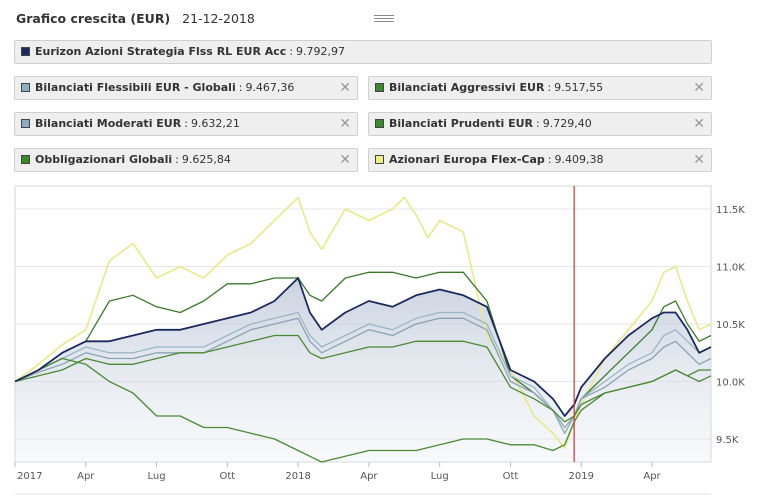  What do you see at coordinates (29, 476) in the screenshot?
I see `x-tick-label: 2017` at bounding box center [29, 476].